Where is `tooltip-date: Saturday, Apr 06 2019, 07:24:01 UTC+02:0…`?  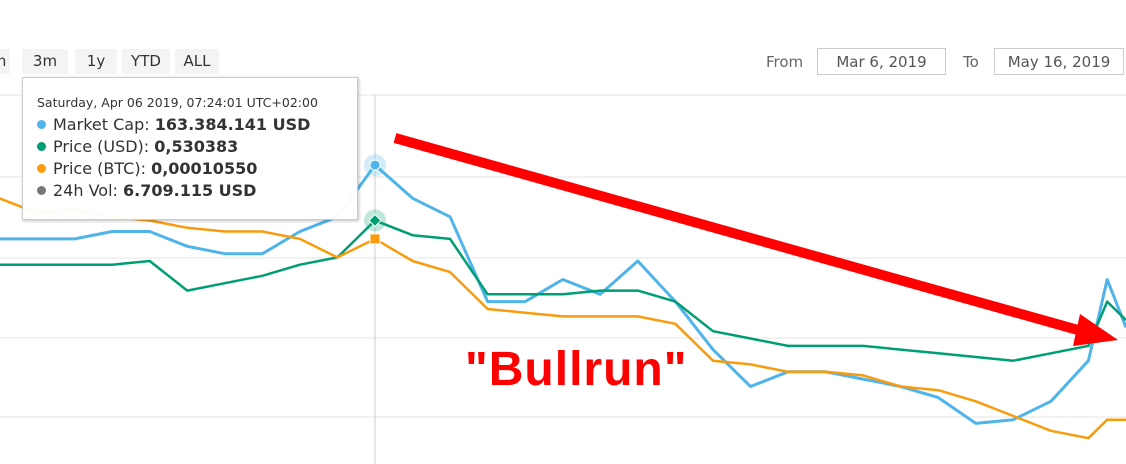 tooltip-date: Saturday, Apr 06 2019, 07:24:01 UTC+02:0… is located at coordinates (177, 102).